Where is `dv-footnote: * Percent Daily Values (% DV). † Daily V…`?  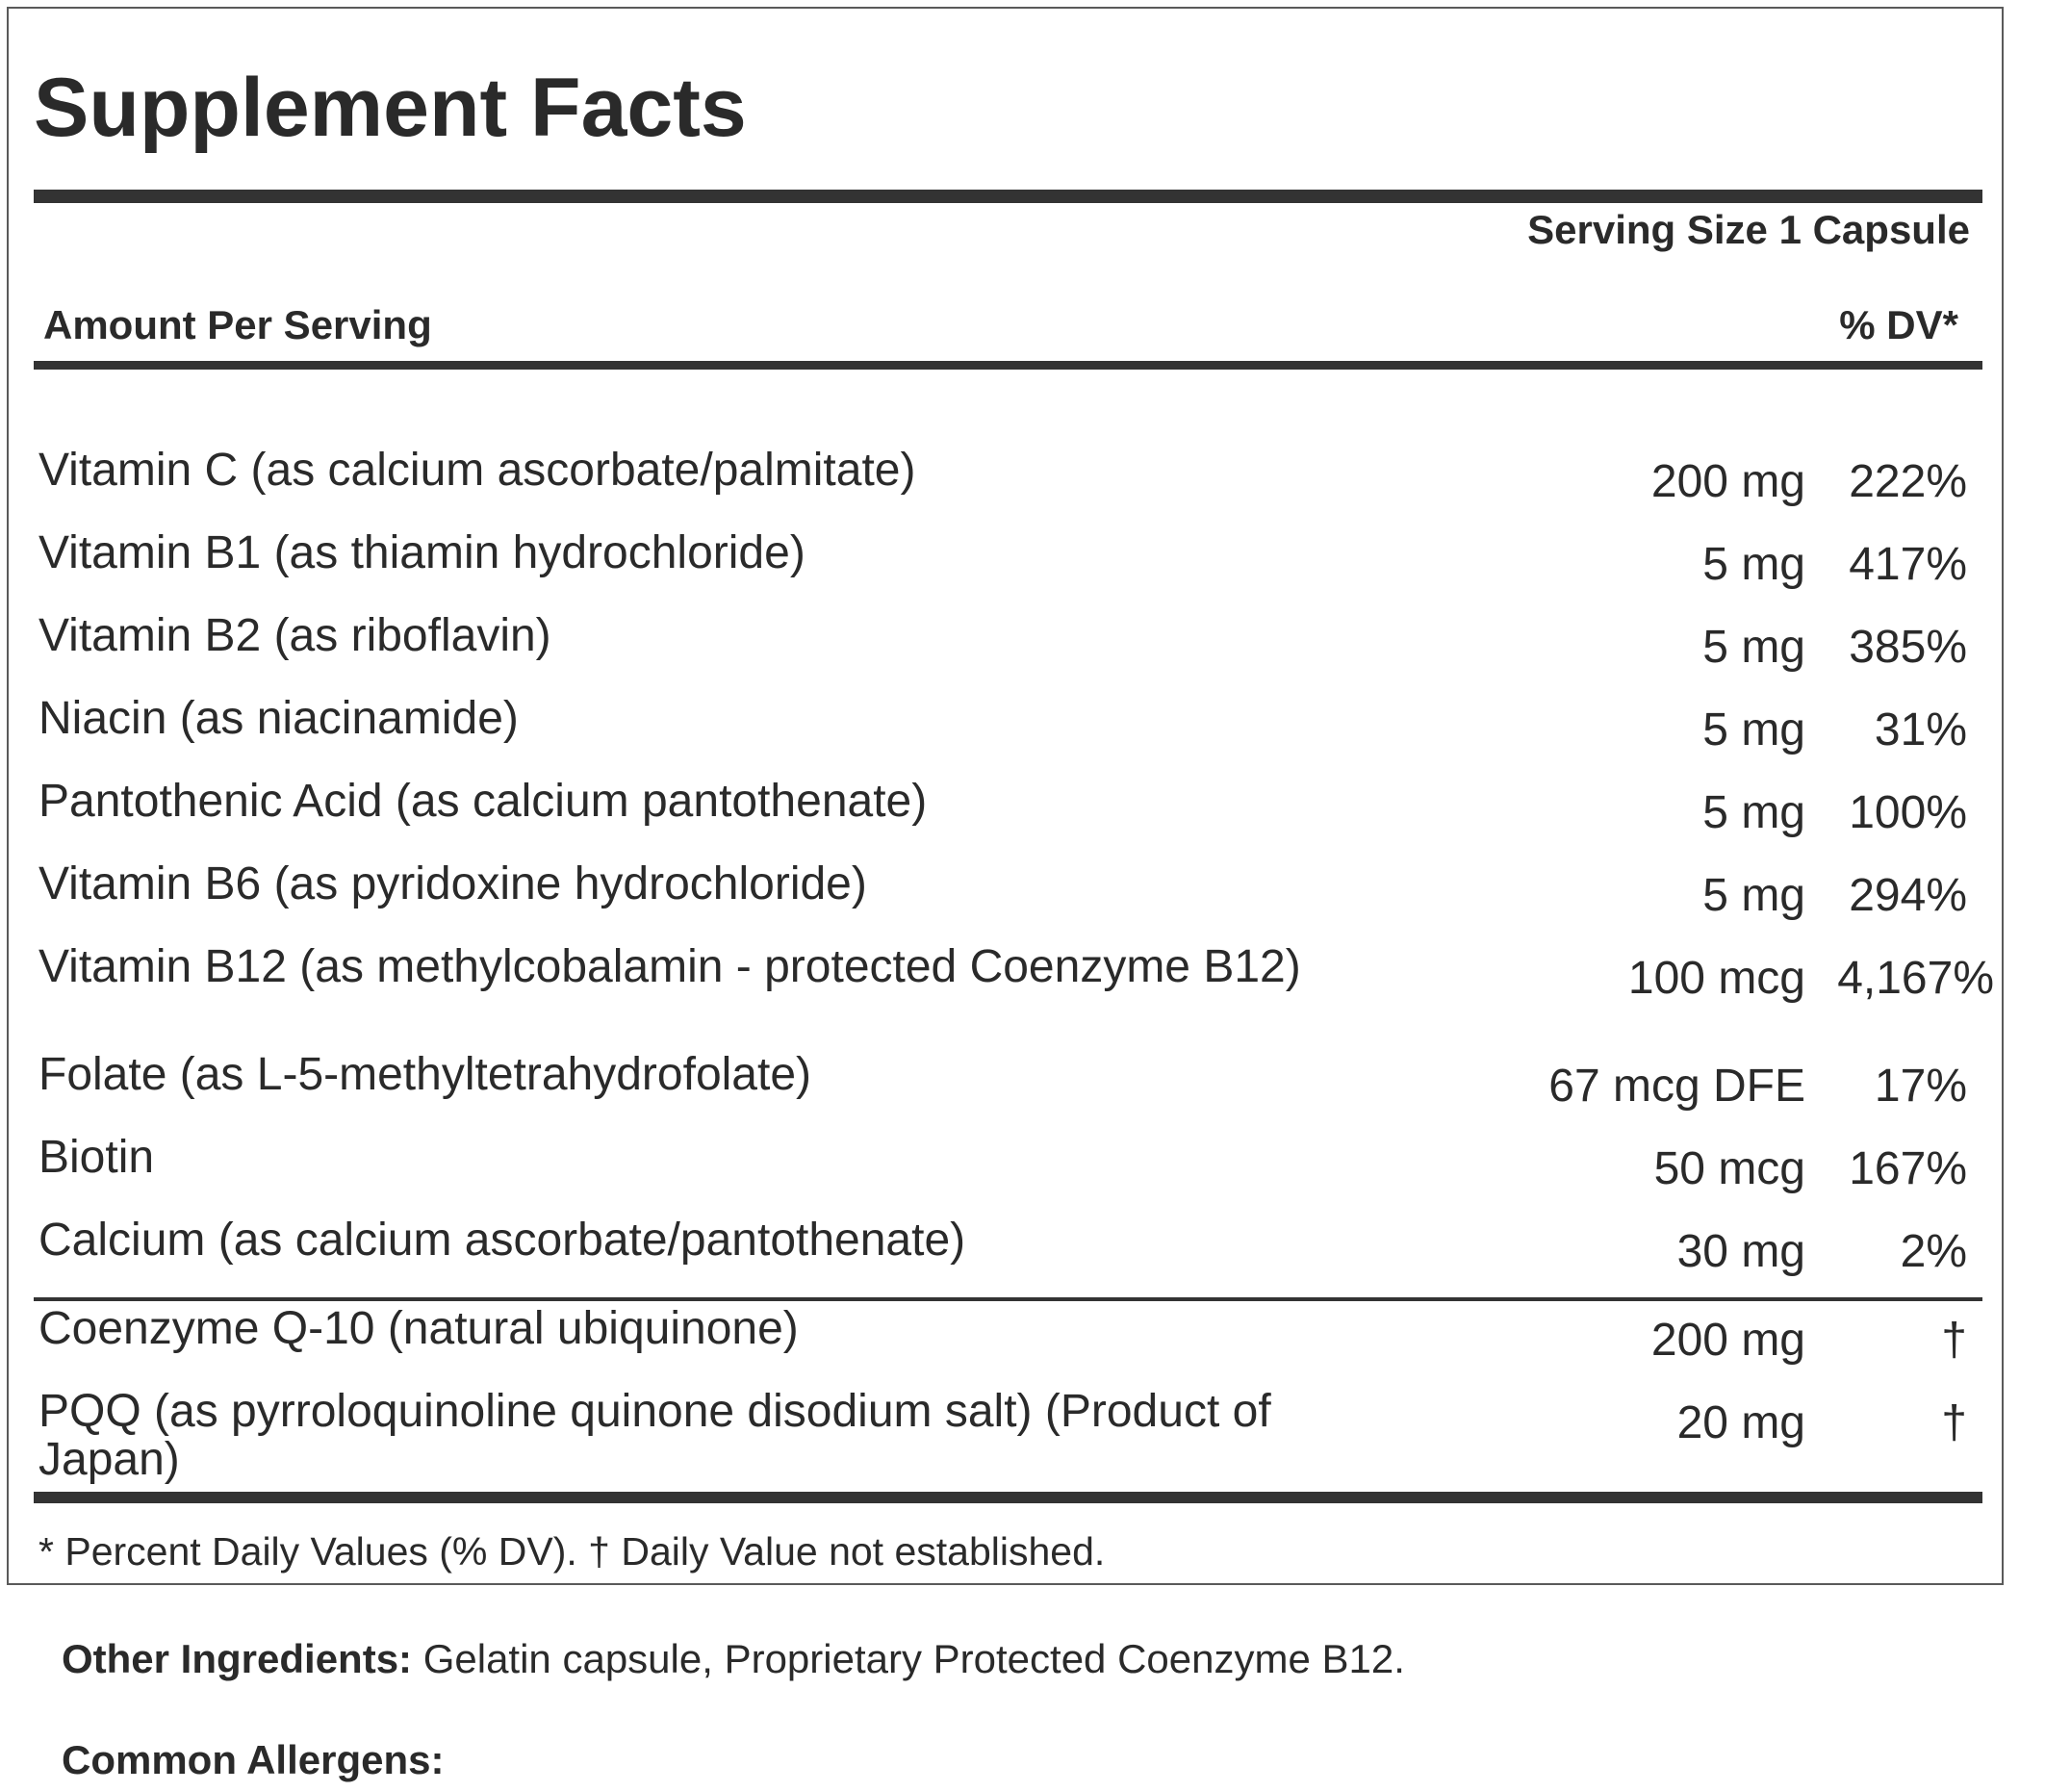 dv-footnote: * Percent Daily Values (% DV). † Daily V… is located at coordinates (572, 1551).